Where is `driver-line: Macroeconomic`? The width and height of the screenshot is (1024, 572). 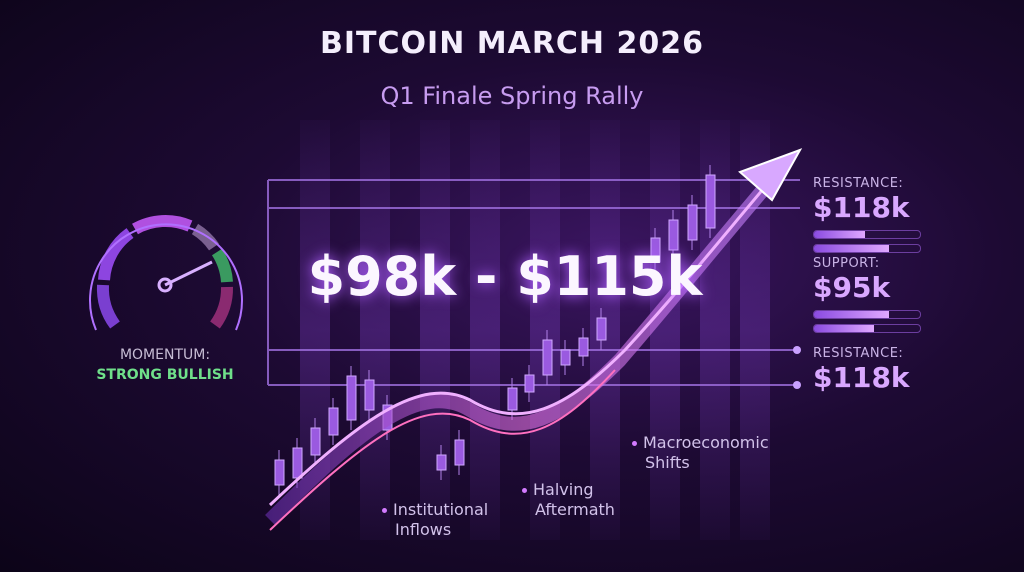 driver-line: Macroeconomic is located at coordinates (706, 442).